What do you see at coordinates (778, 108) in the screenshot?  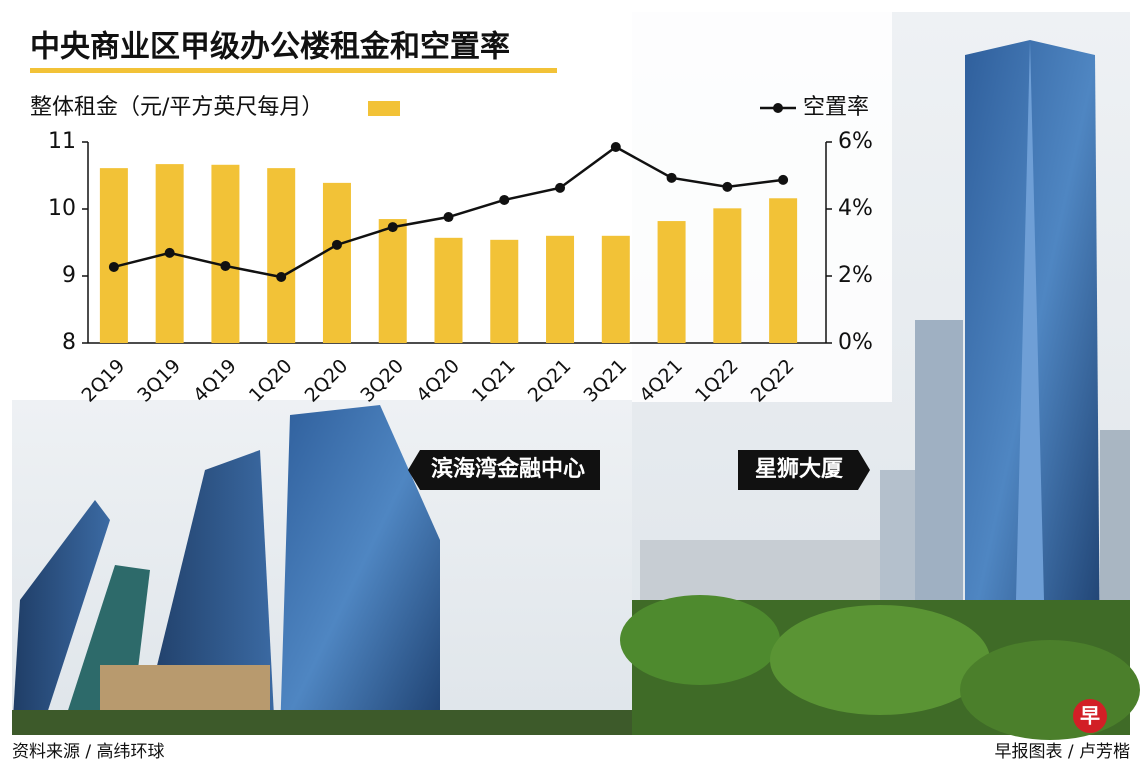 I see `legend-marker` at bounding box center [778, 108].